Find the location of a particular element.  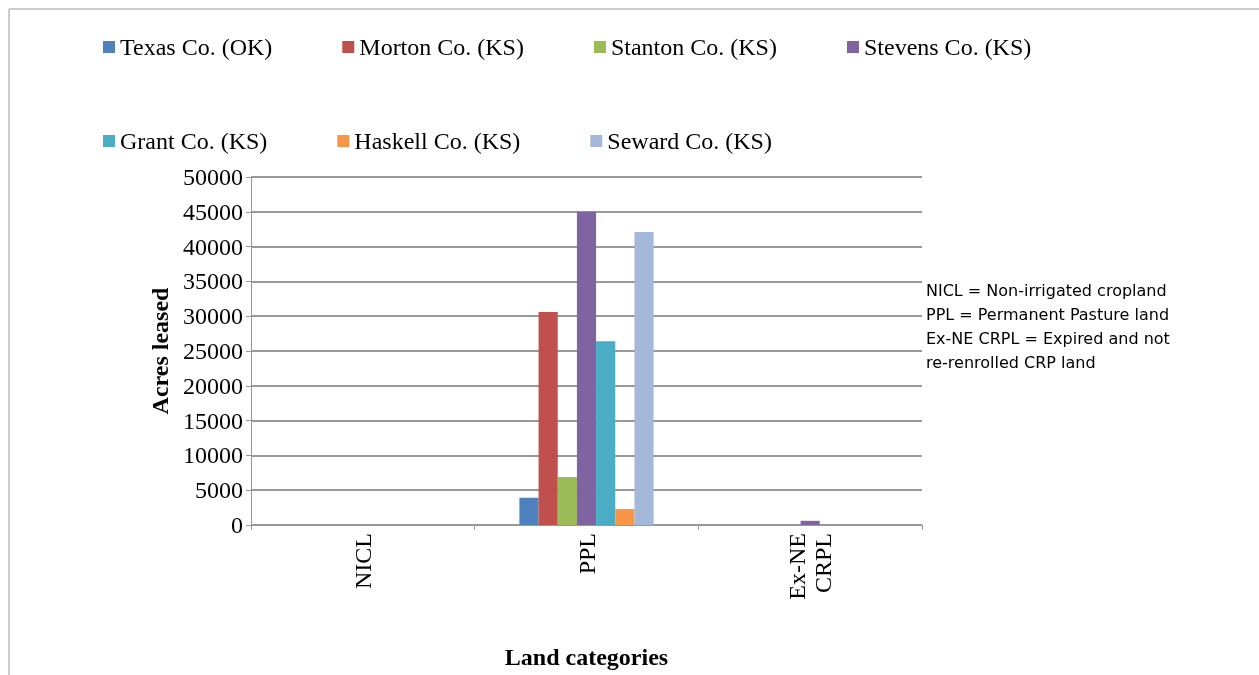

y-tick-label: 10000 is located at coordinates (213, 455).